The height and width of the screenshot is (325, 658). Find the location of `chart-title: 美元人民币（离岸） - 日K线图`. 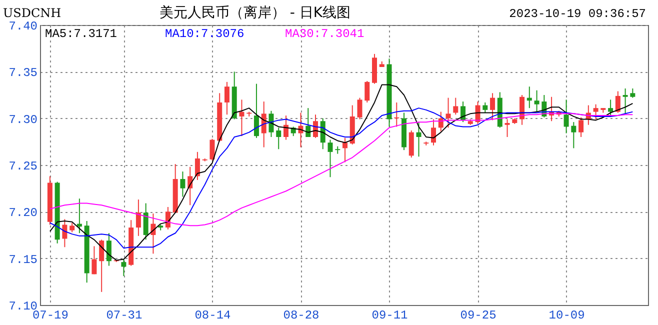

chart-title: 美元人民币（离岸） - 日K线图 is located at coordinates (255, 13).